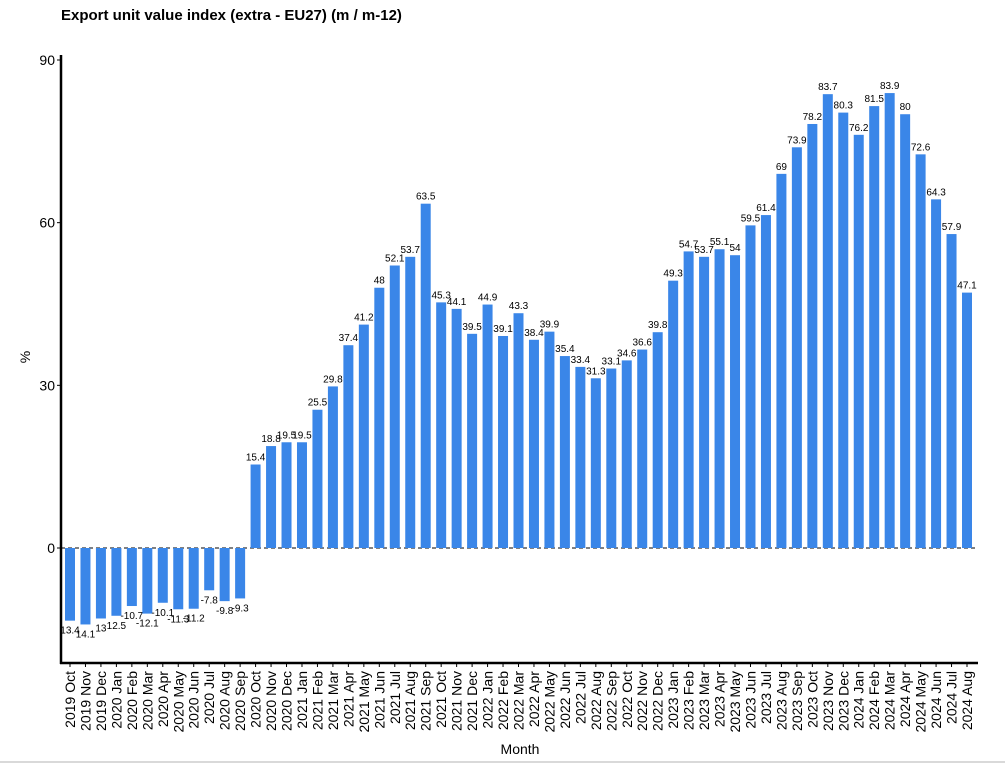 The height and width of the screenshot is (763, 1005). What do you see at coordinates (25, 357) in the screenshot?
I see `y-axis-title: %` at bounding box center [25, 357].